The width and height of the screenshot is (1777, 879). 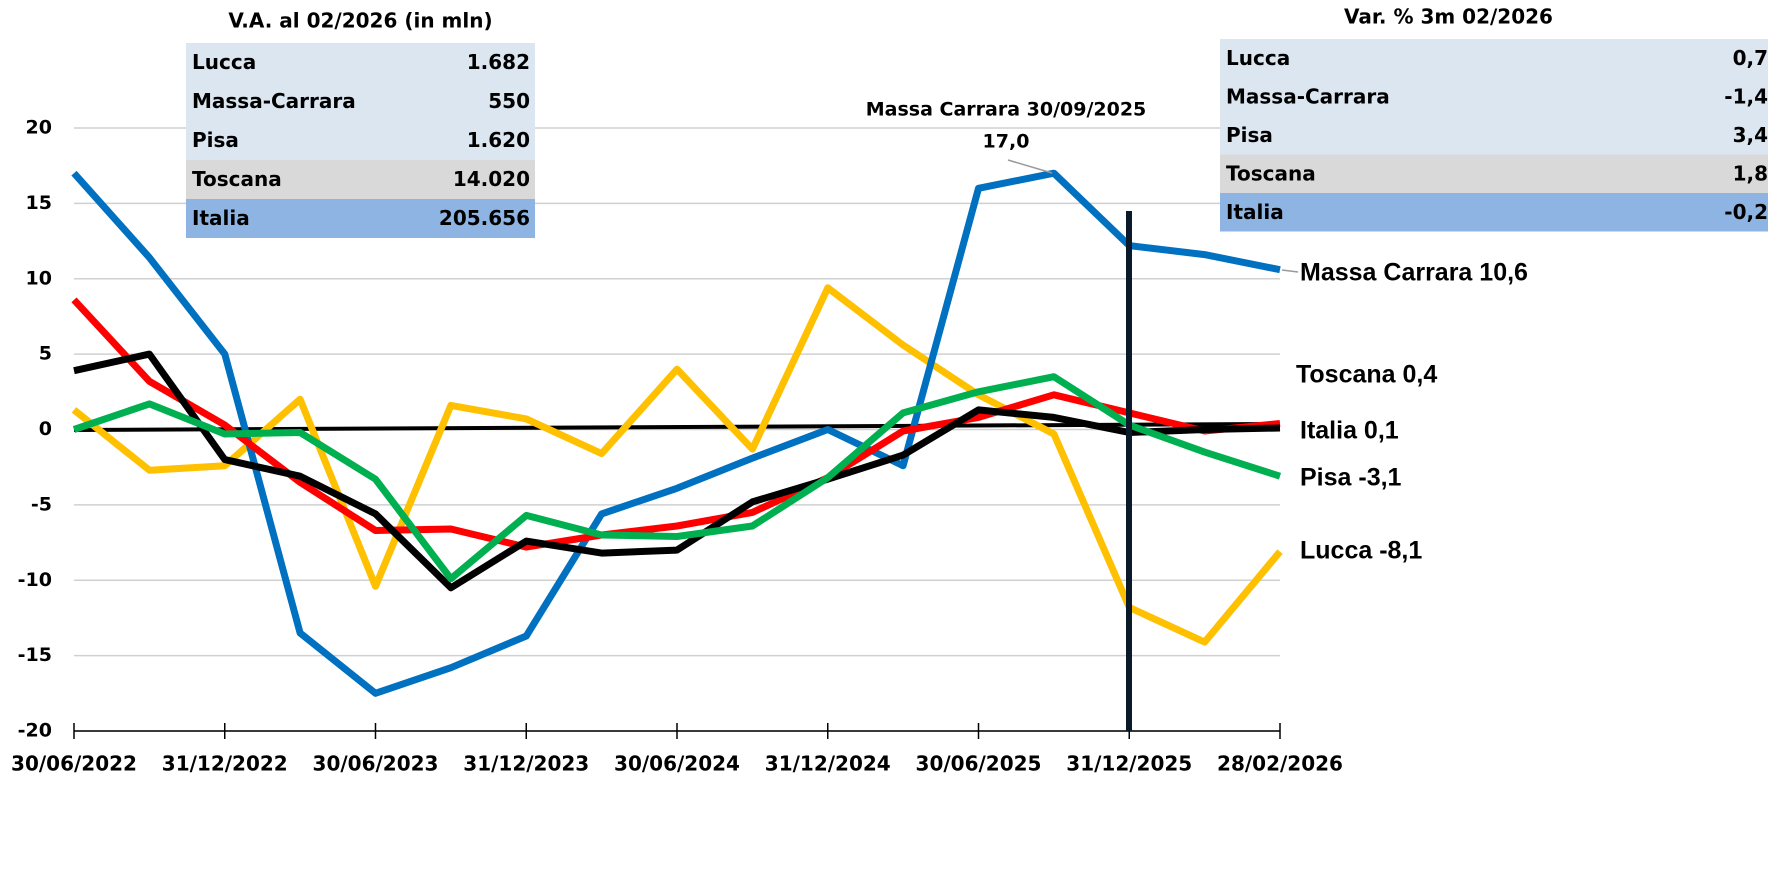 I want to click on y-tick-label: 20, so click(x=39, y=128).